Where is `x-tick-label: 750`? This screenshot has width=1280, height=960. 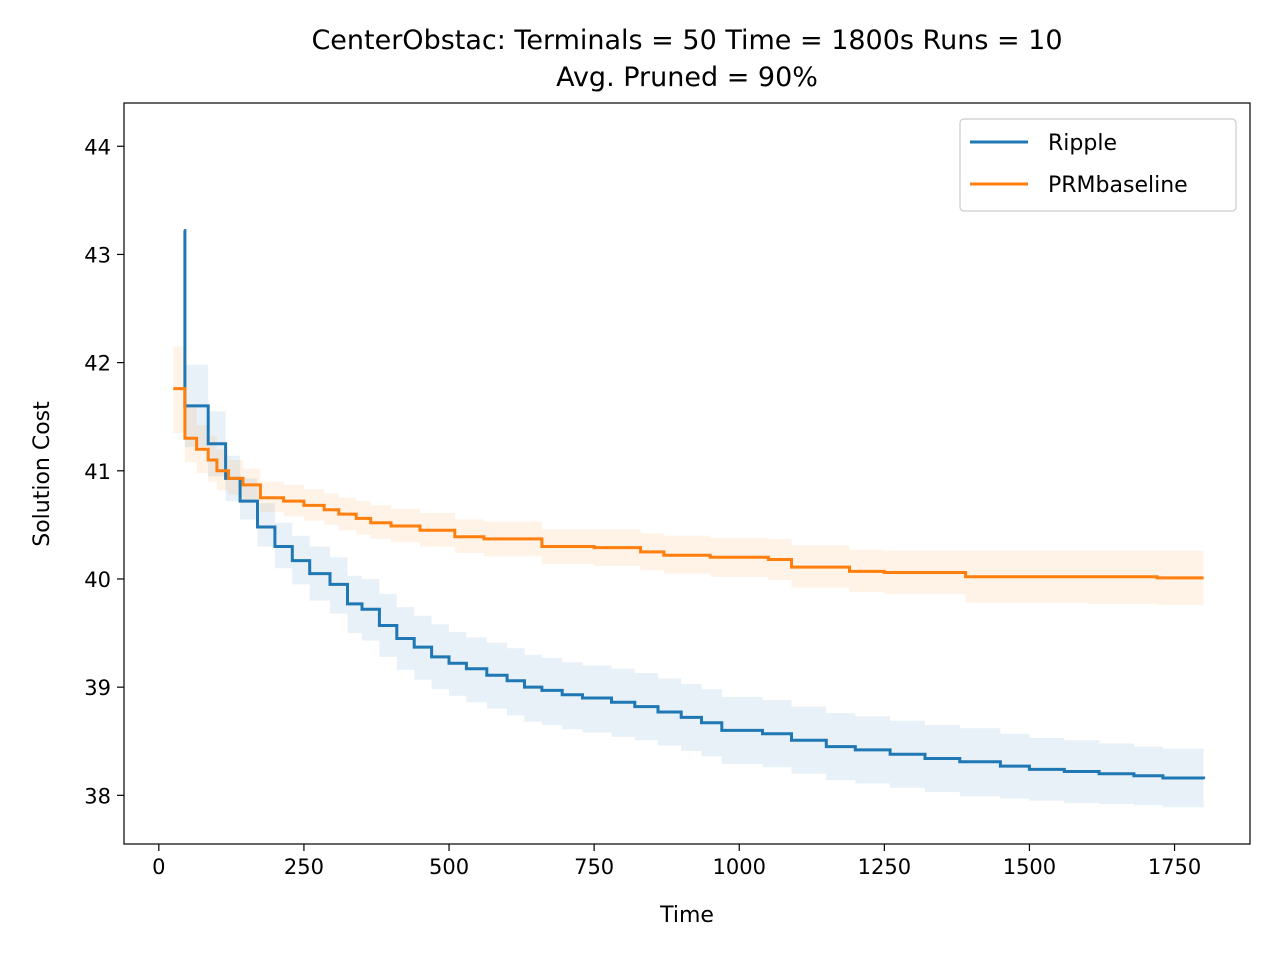
x-tick-label: 750 is located at coordinates (594, 867).